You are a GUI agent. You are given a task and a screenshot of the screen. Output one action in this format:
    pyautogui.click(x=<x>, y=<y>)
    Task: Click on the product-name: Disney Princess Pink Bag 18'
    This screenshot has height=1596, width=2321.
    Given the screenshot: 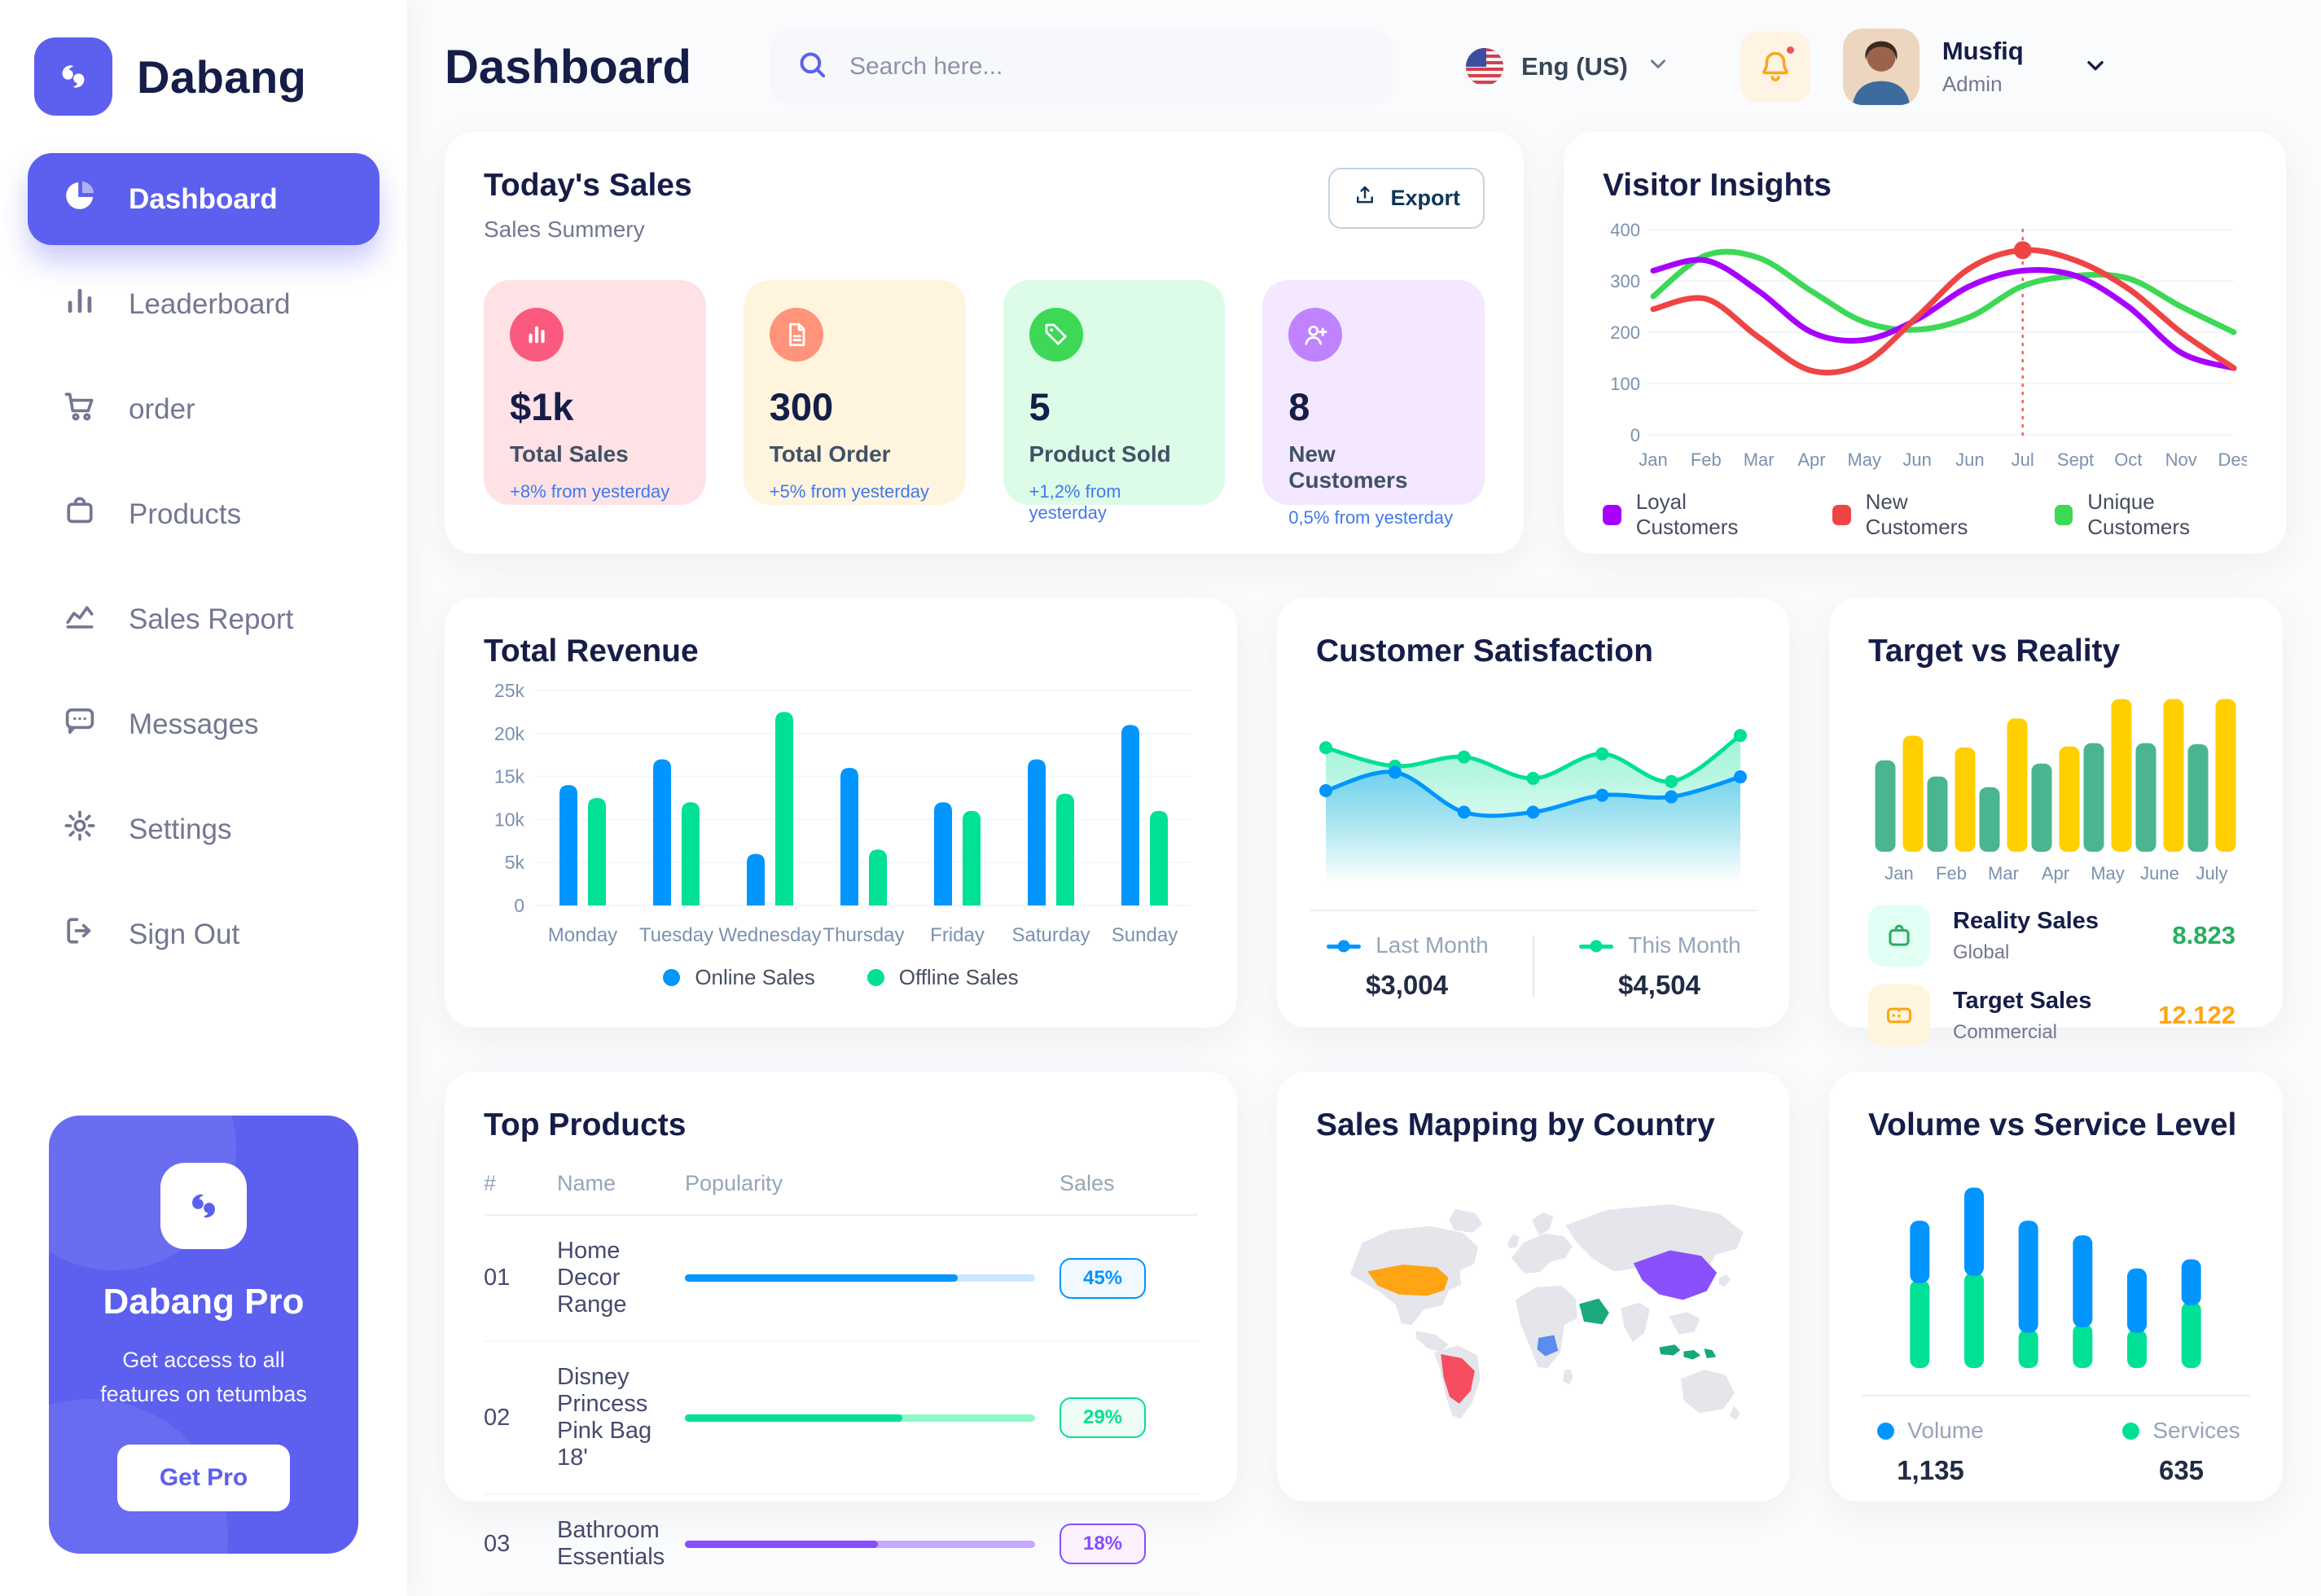 What is the action you would take?
    pyautogui.click(x=604, y=1417)
    